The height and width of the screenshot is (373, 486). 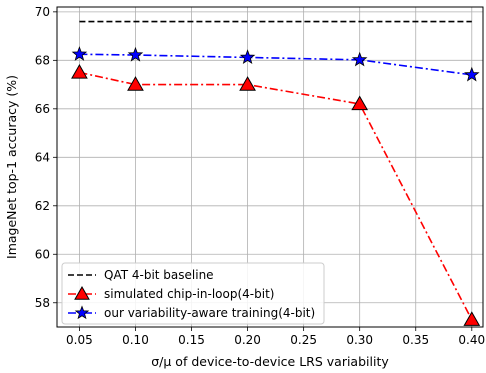 What do you see at coordinates (42, 109) in the screenshot?
I see `y-tick-label: 66` at bounding box center [42, 109].